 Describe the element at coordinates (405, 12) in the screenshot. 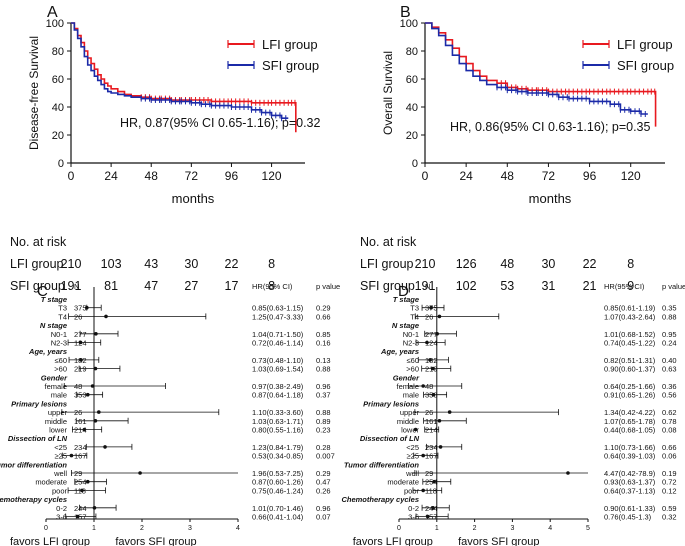

I see `panel-label: B` at that location.